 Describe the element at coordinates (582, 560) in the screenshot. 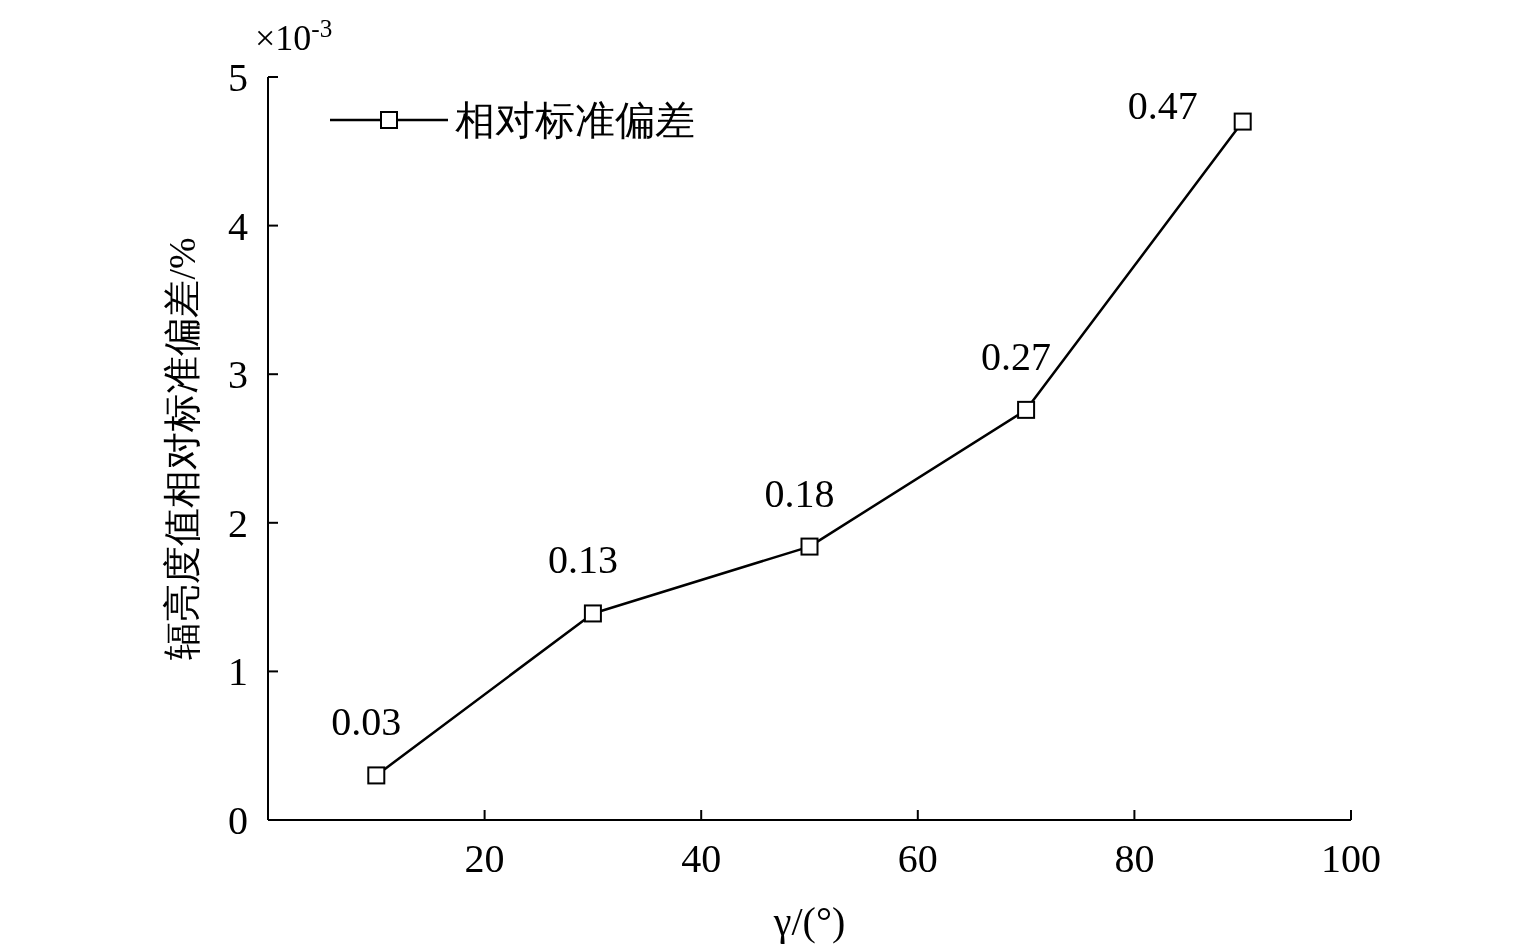

I see `annotation: 0.13` at that location.